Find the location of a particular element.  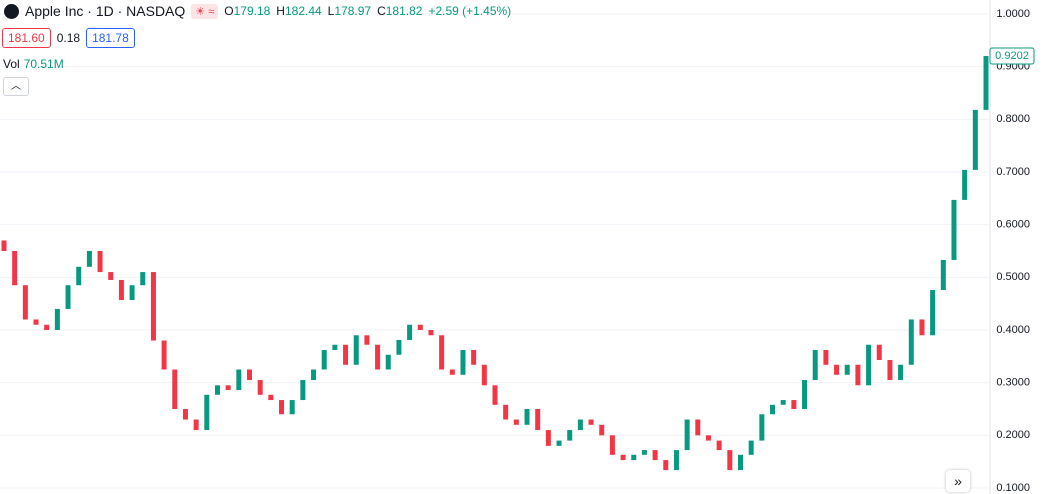

ohlc-close: C181.82 is located at coordinates (399, 11).